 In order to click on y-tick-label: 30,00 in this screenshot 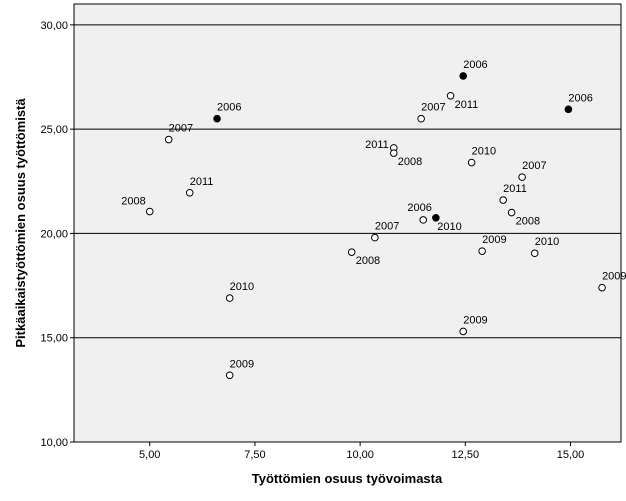, I will do `click(54, 26)`.